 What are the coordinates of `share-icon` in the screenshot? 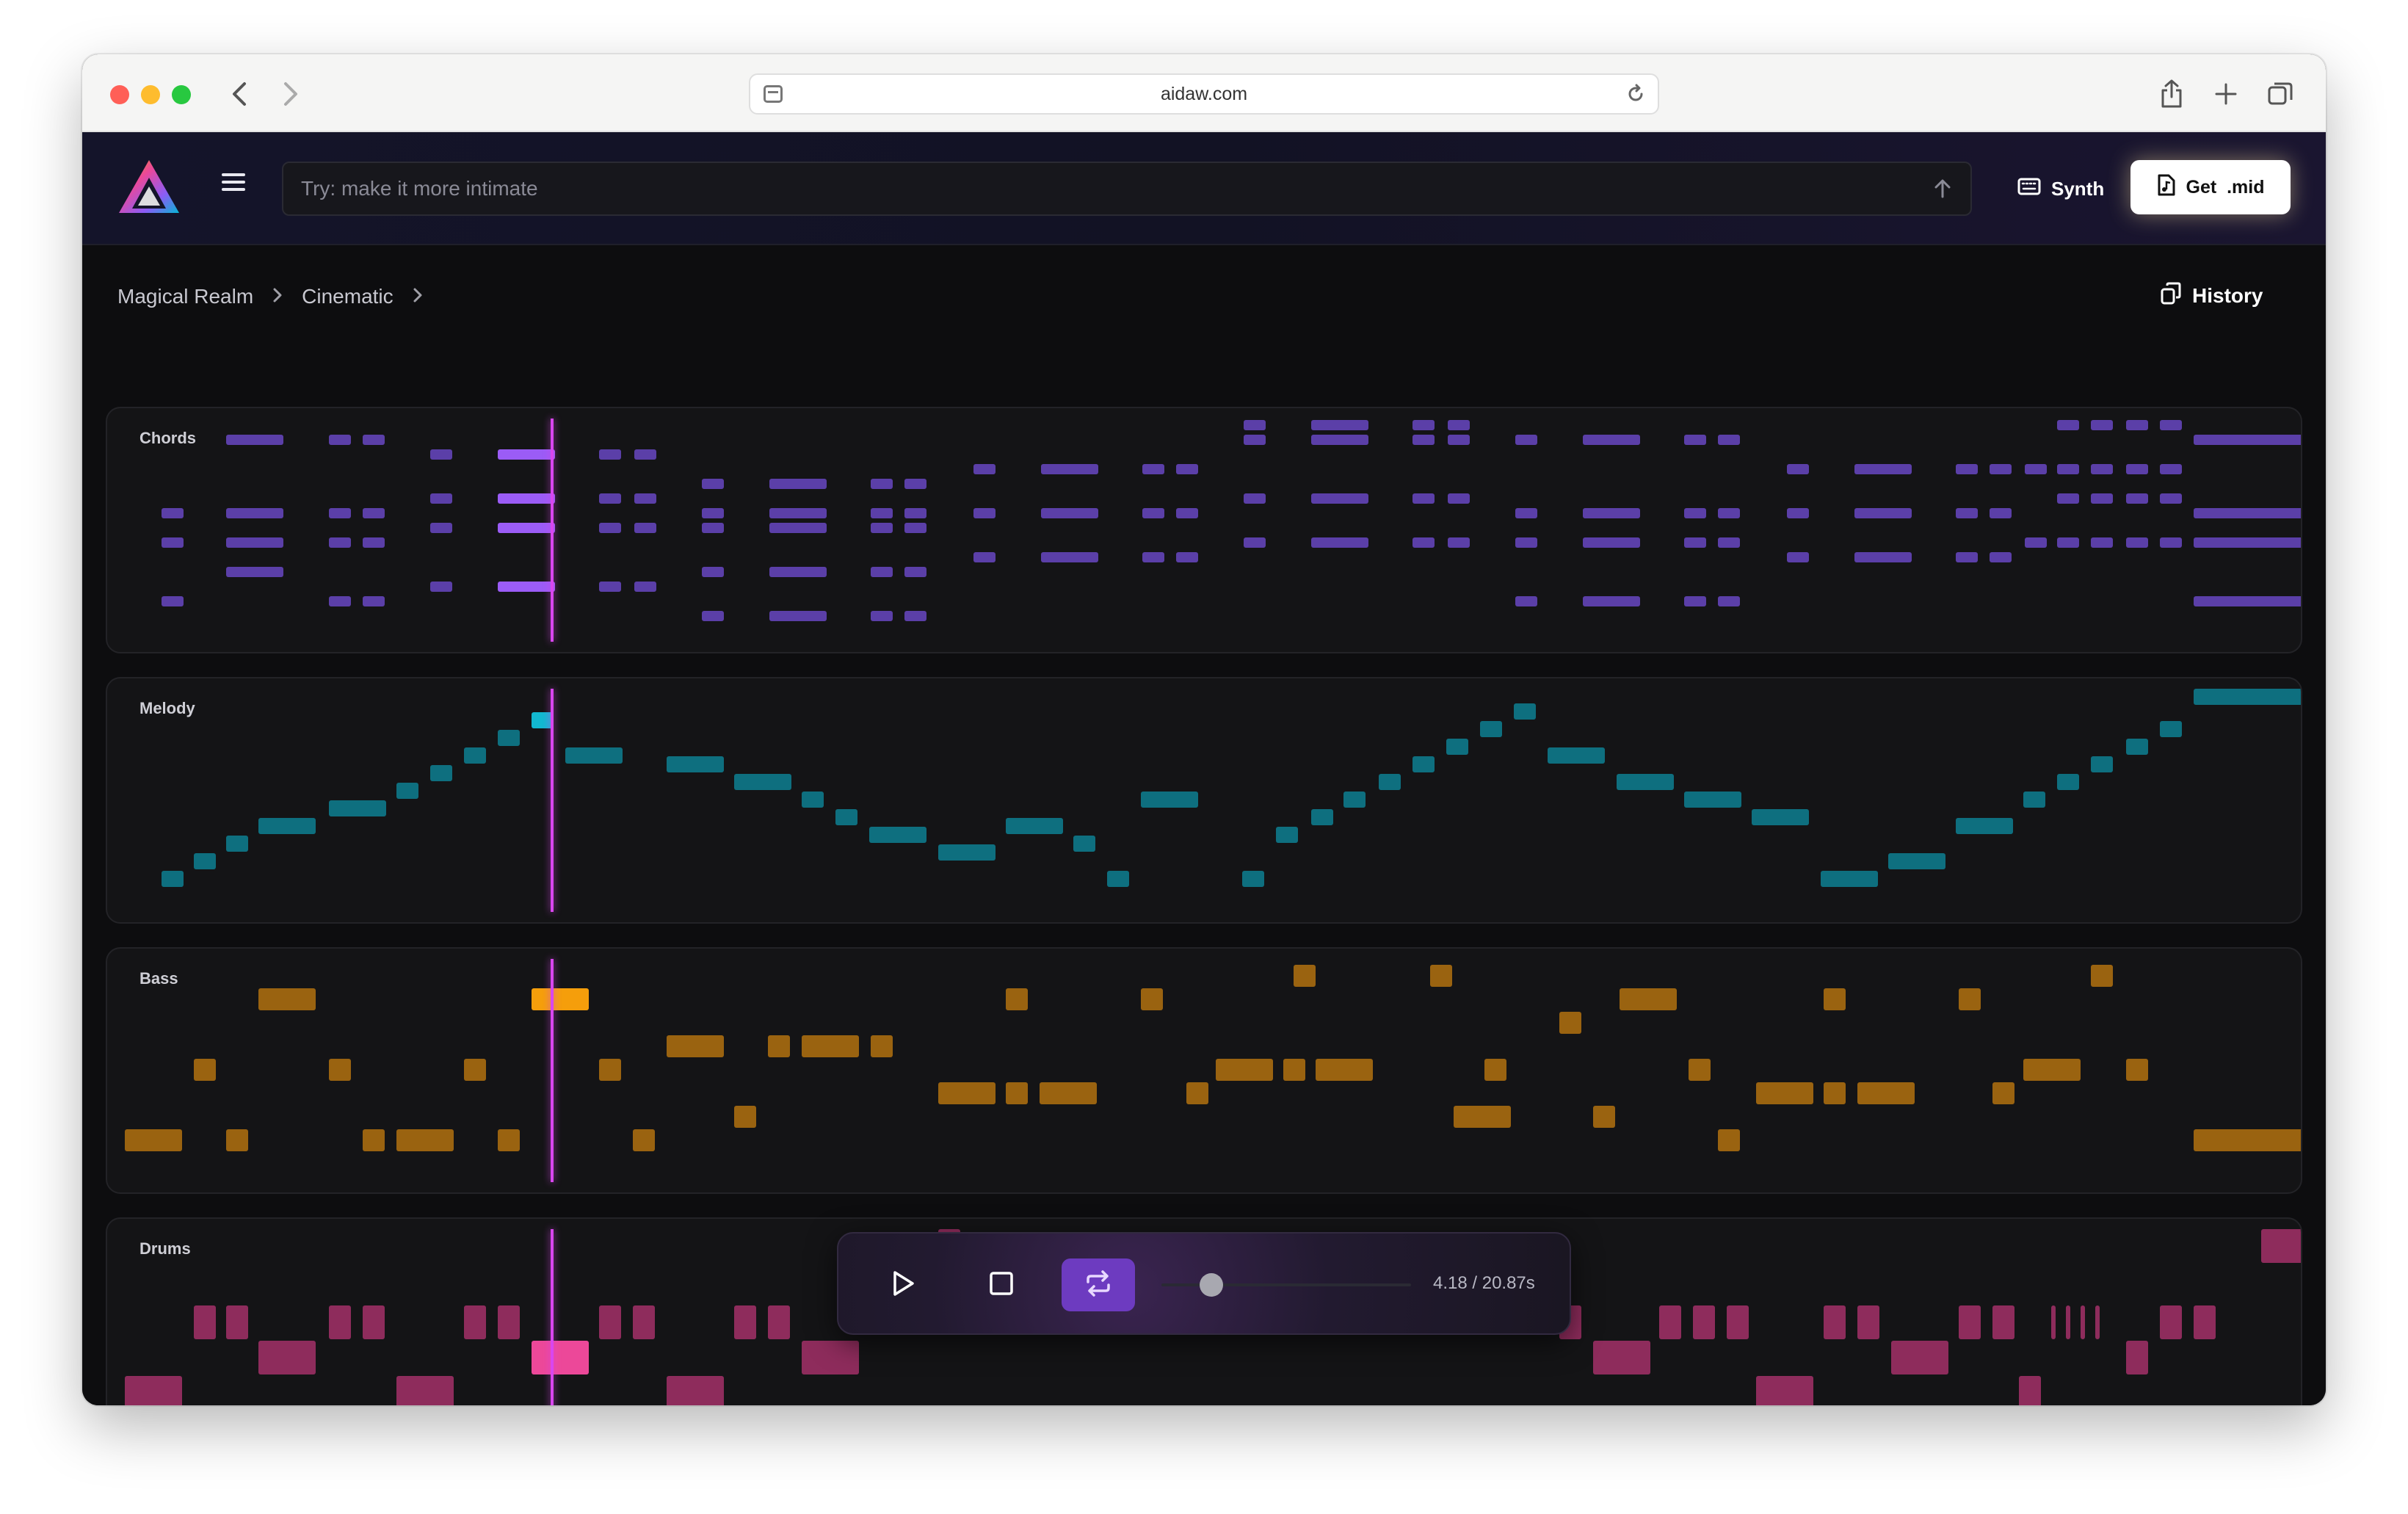 It's located at (2171, 94).